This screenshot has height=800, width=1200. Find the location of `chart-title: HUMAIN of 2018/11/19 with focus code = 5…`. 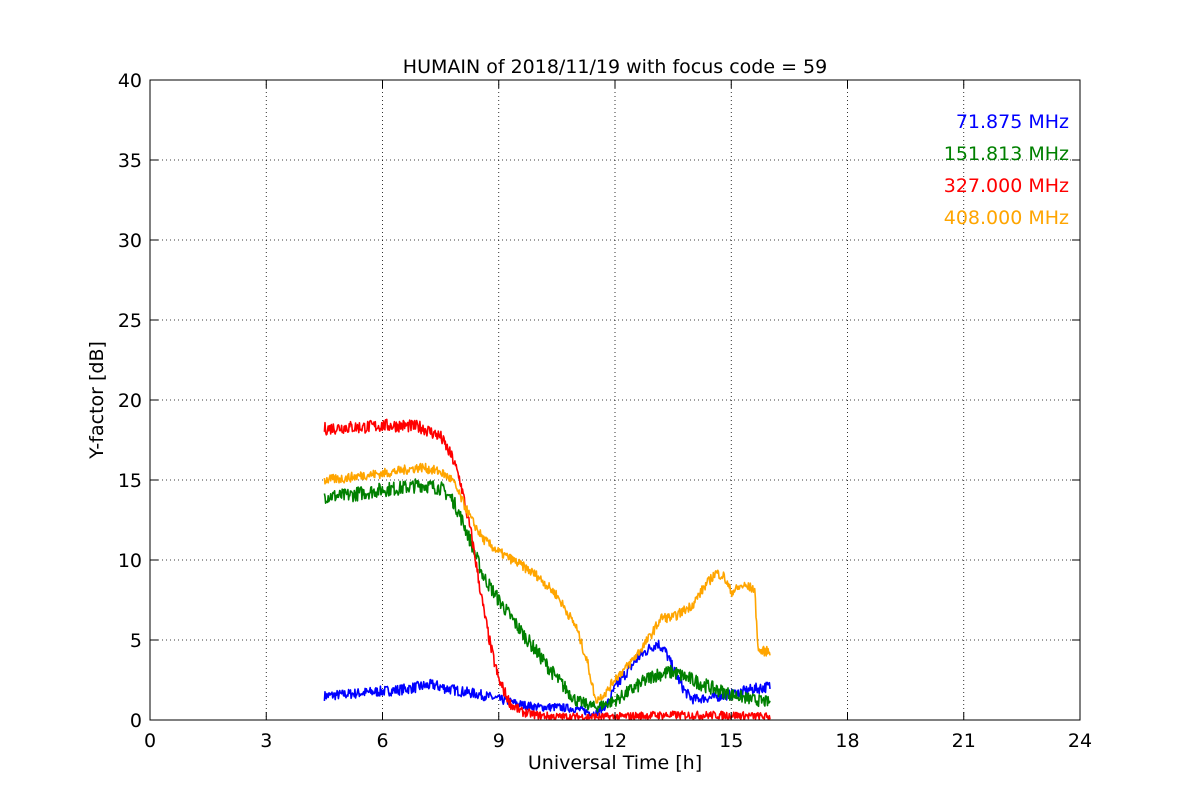

chart-title: HUMAIN of 2018/11/19 with focus code = 5… is located at coordinates (615, 67).